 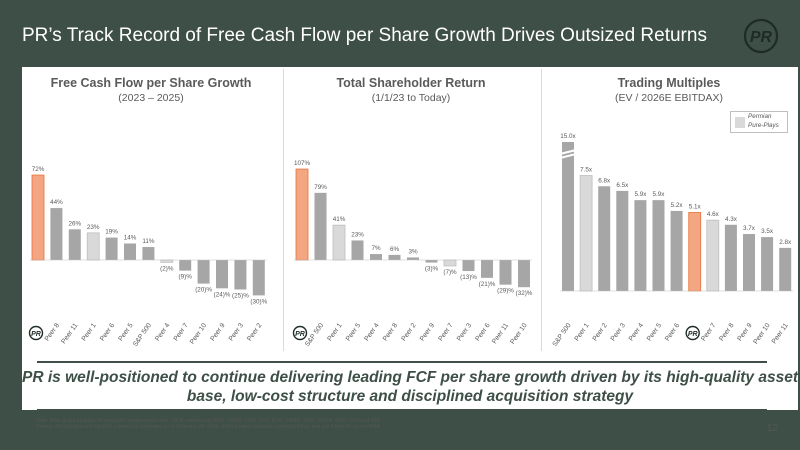 What do you see at coordinates (167, 268) in the screenshot?
I see `data-label: (2)%` at bounding box center [167, 268].